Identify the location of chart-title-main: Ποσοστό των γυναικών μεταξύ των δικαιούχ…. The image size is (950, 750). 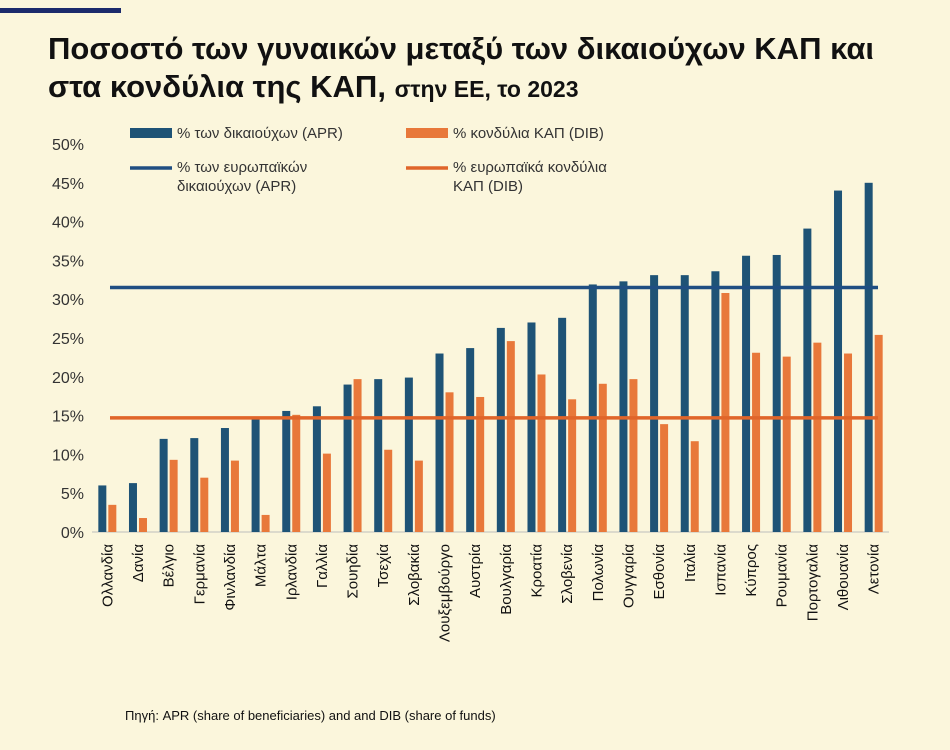
(461, 67).